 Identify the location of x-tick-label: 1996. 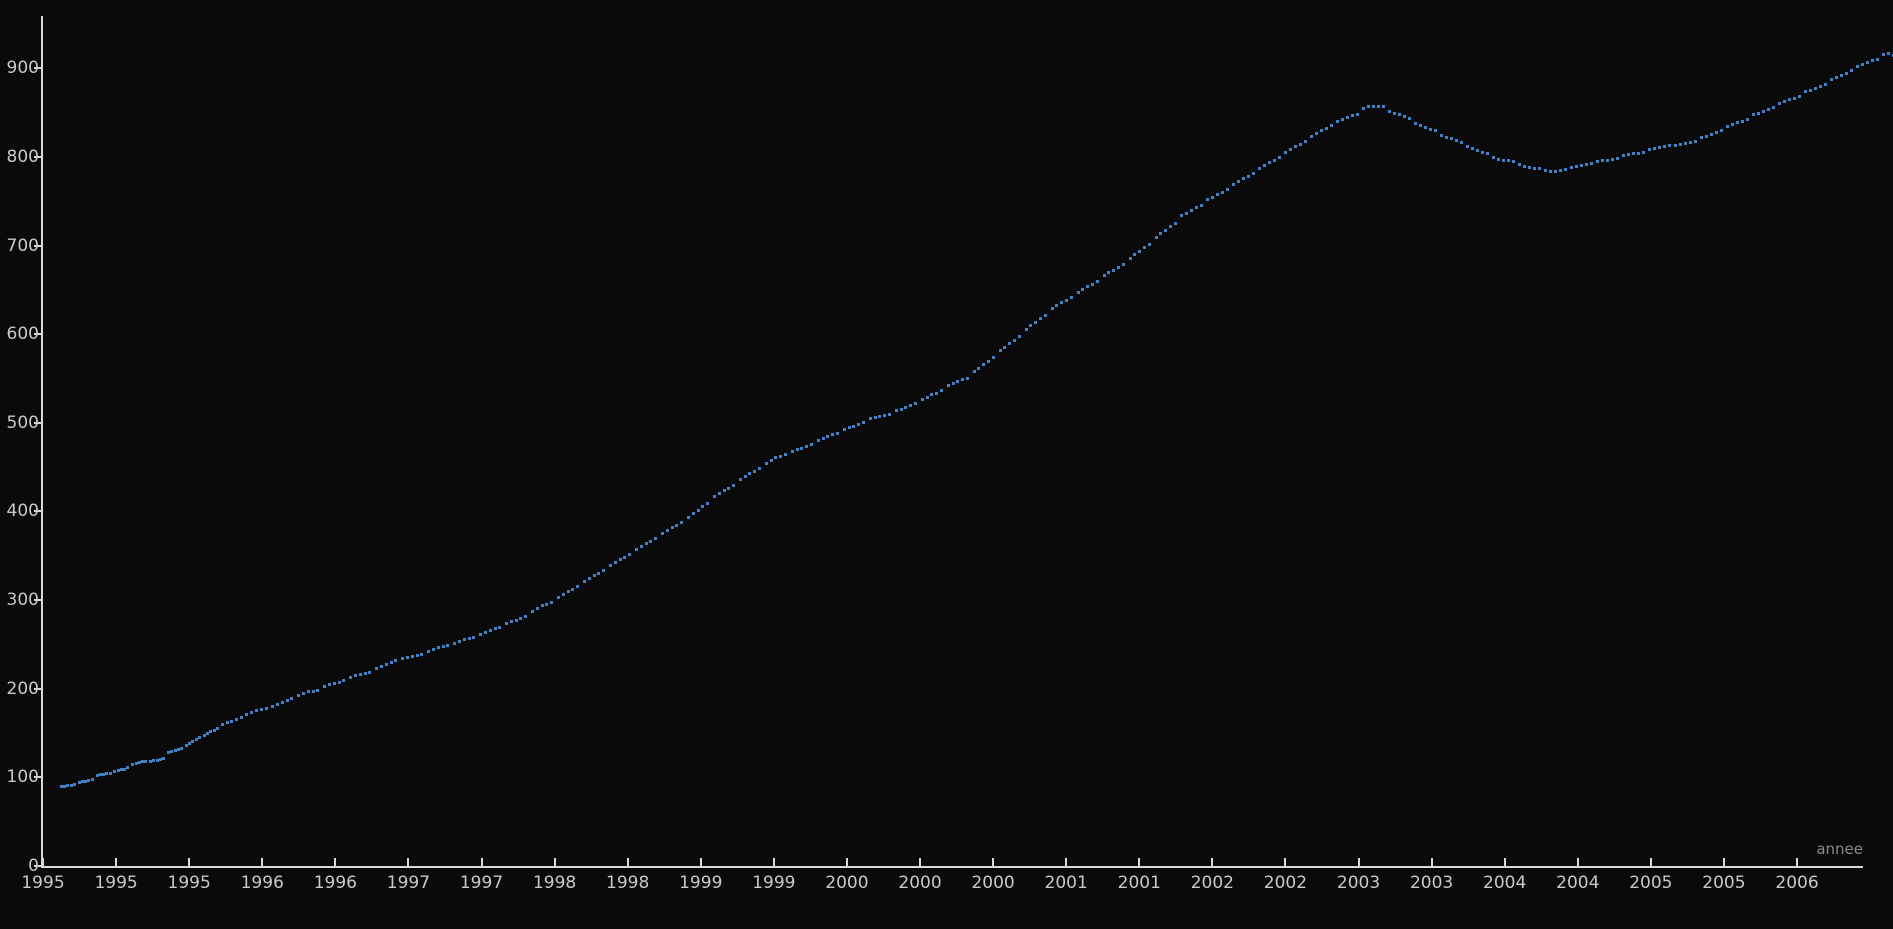
(262, 883).